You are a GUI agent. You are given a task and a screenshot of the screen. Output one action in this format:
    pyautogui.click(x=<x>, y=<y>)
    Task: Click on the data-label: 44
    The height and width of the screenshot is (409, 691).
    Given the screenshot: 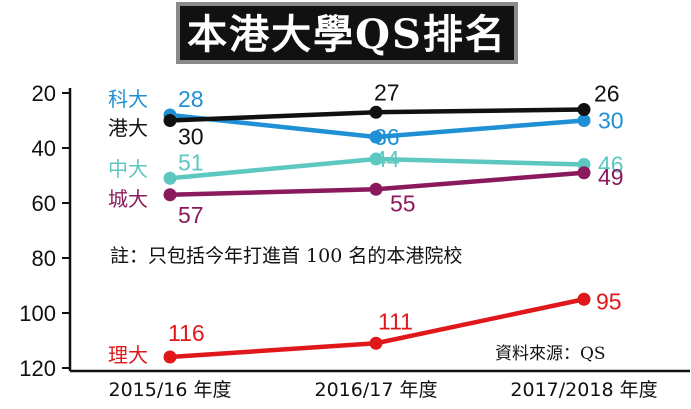 What is the action you would take?
    pyautogui.click(x=387, y=159)
    